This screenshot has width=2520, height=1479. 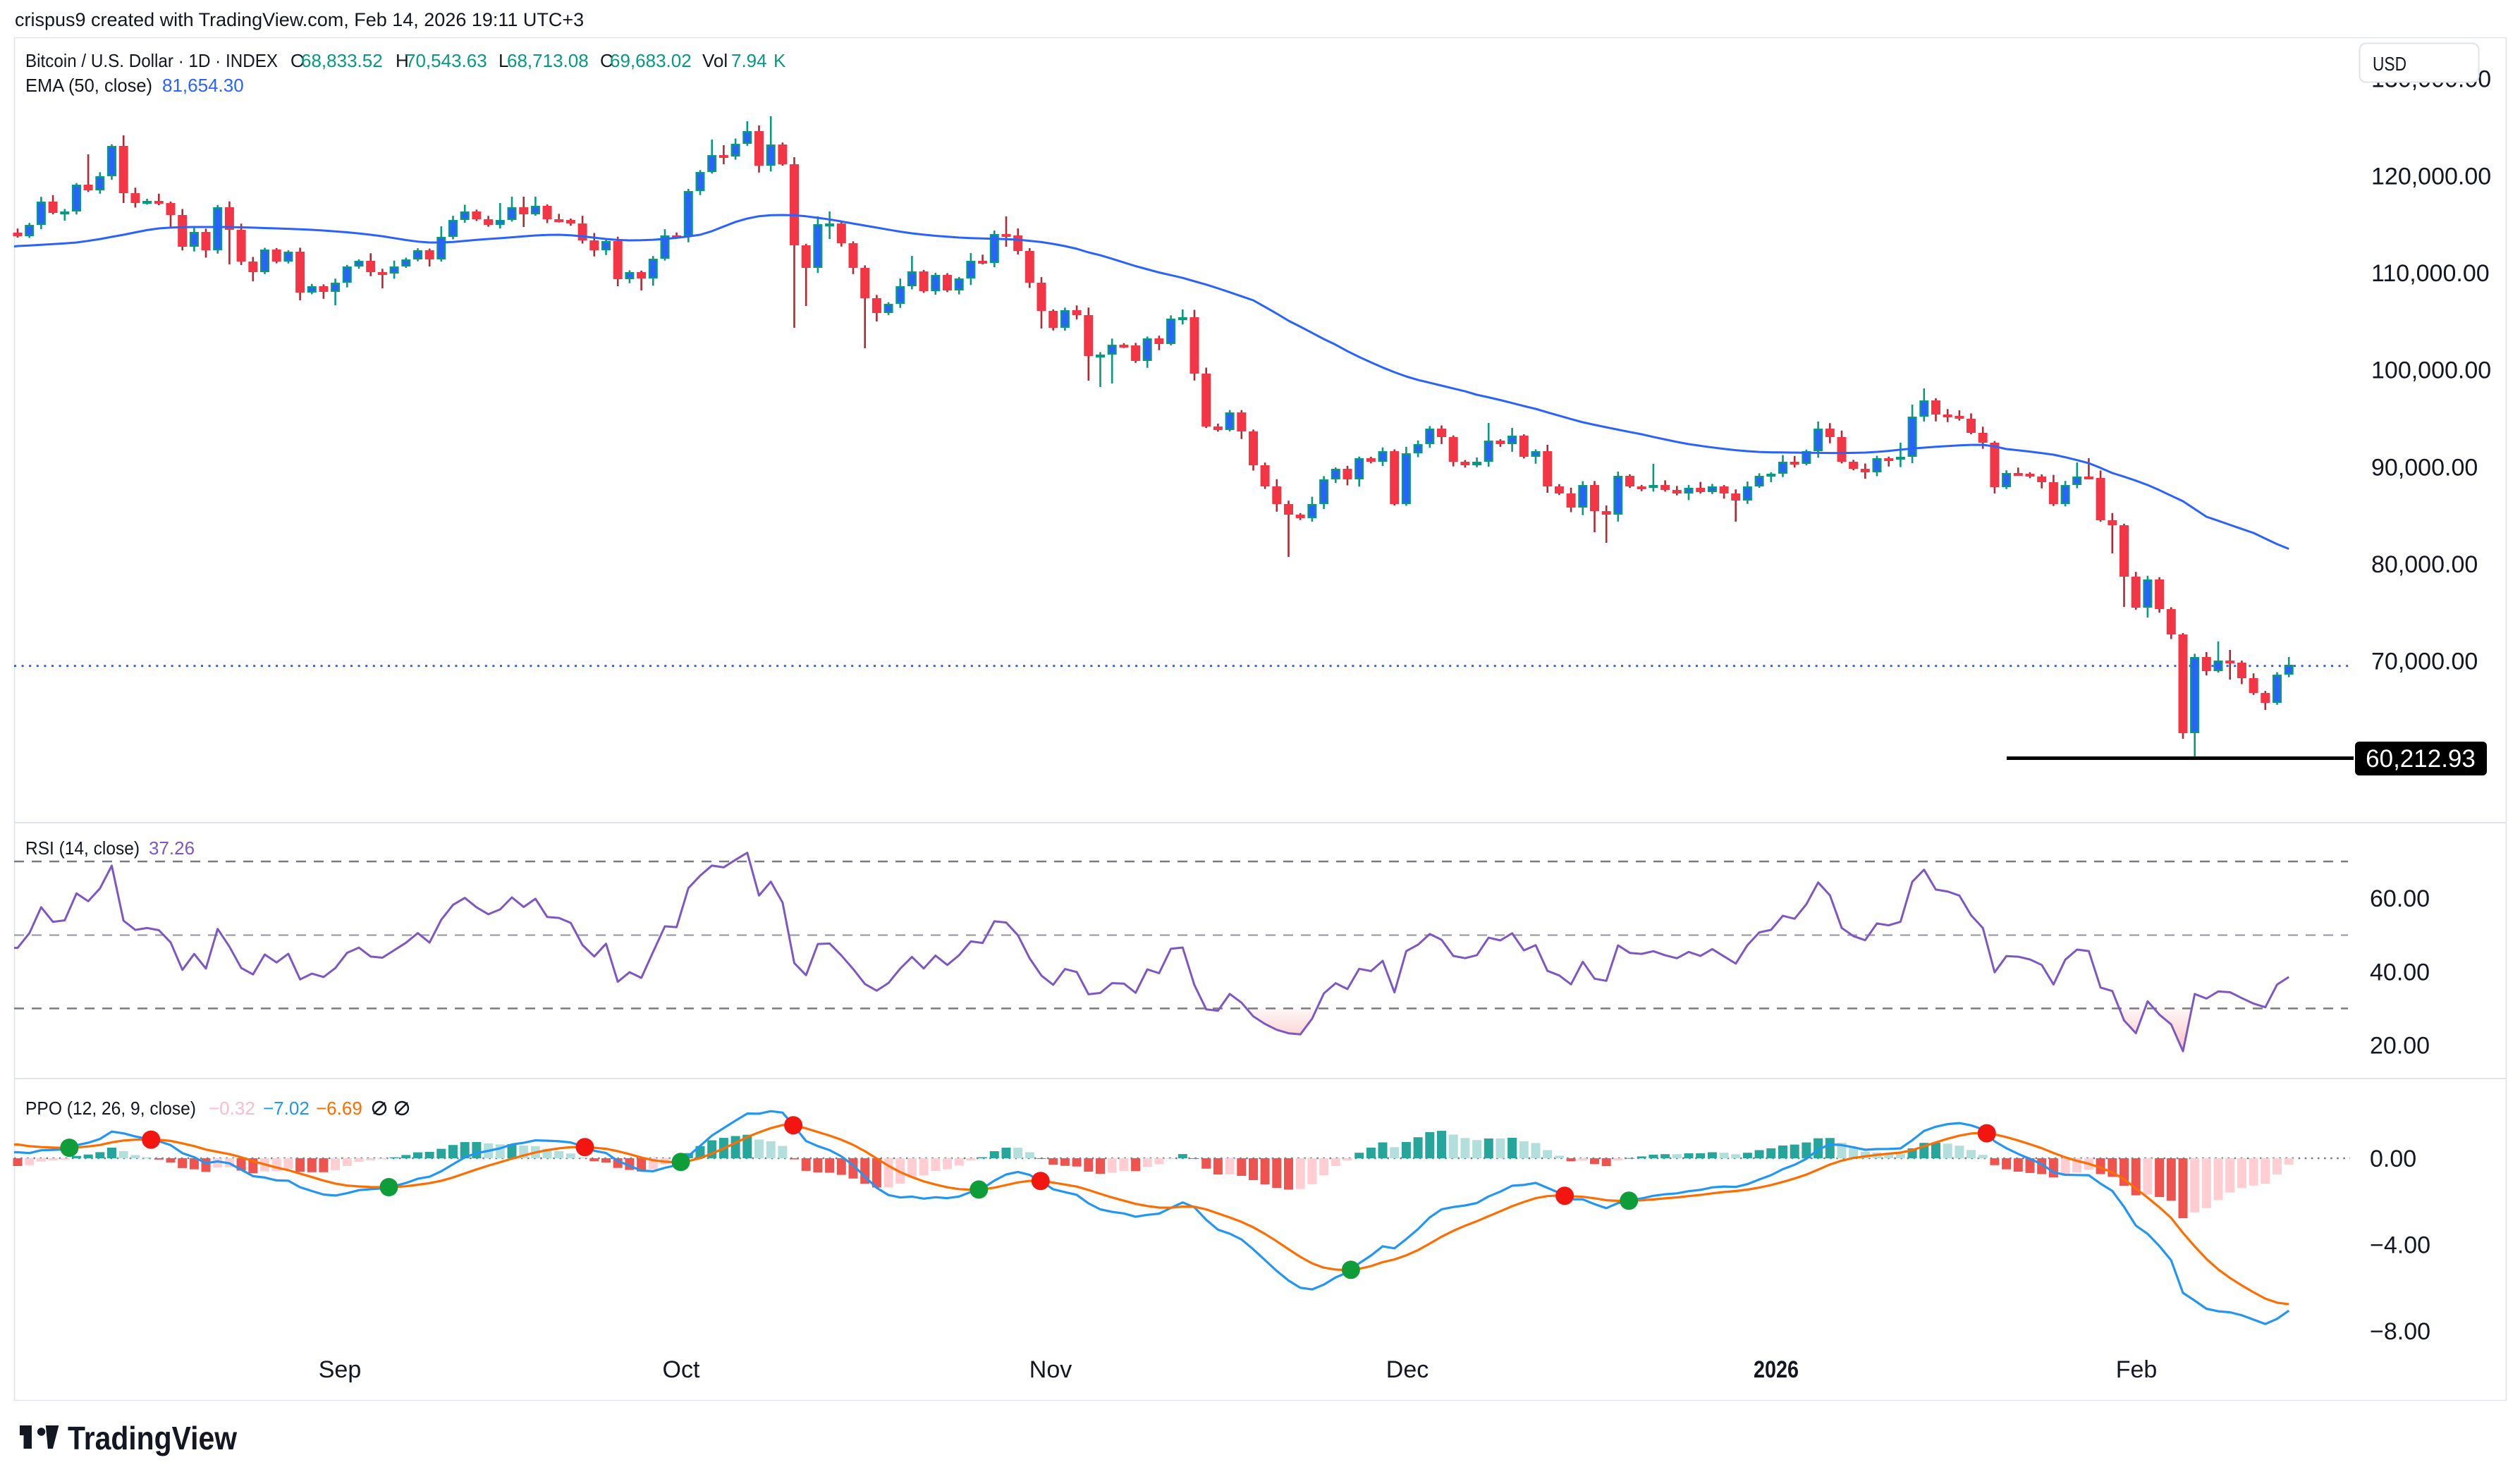 I want to click on svg-text: Feb, so click(x=2137, y=1369).